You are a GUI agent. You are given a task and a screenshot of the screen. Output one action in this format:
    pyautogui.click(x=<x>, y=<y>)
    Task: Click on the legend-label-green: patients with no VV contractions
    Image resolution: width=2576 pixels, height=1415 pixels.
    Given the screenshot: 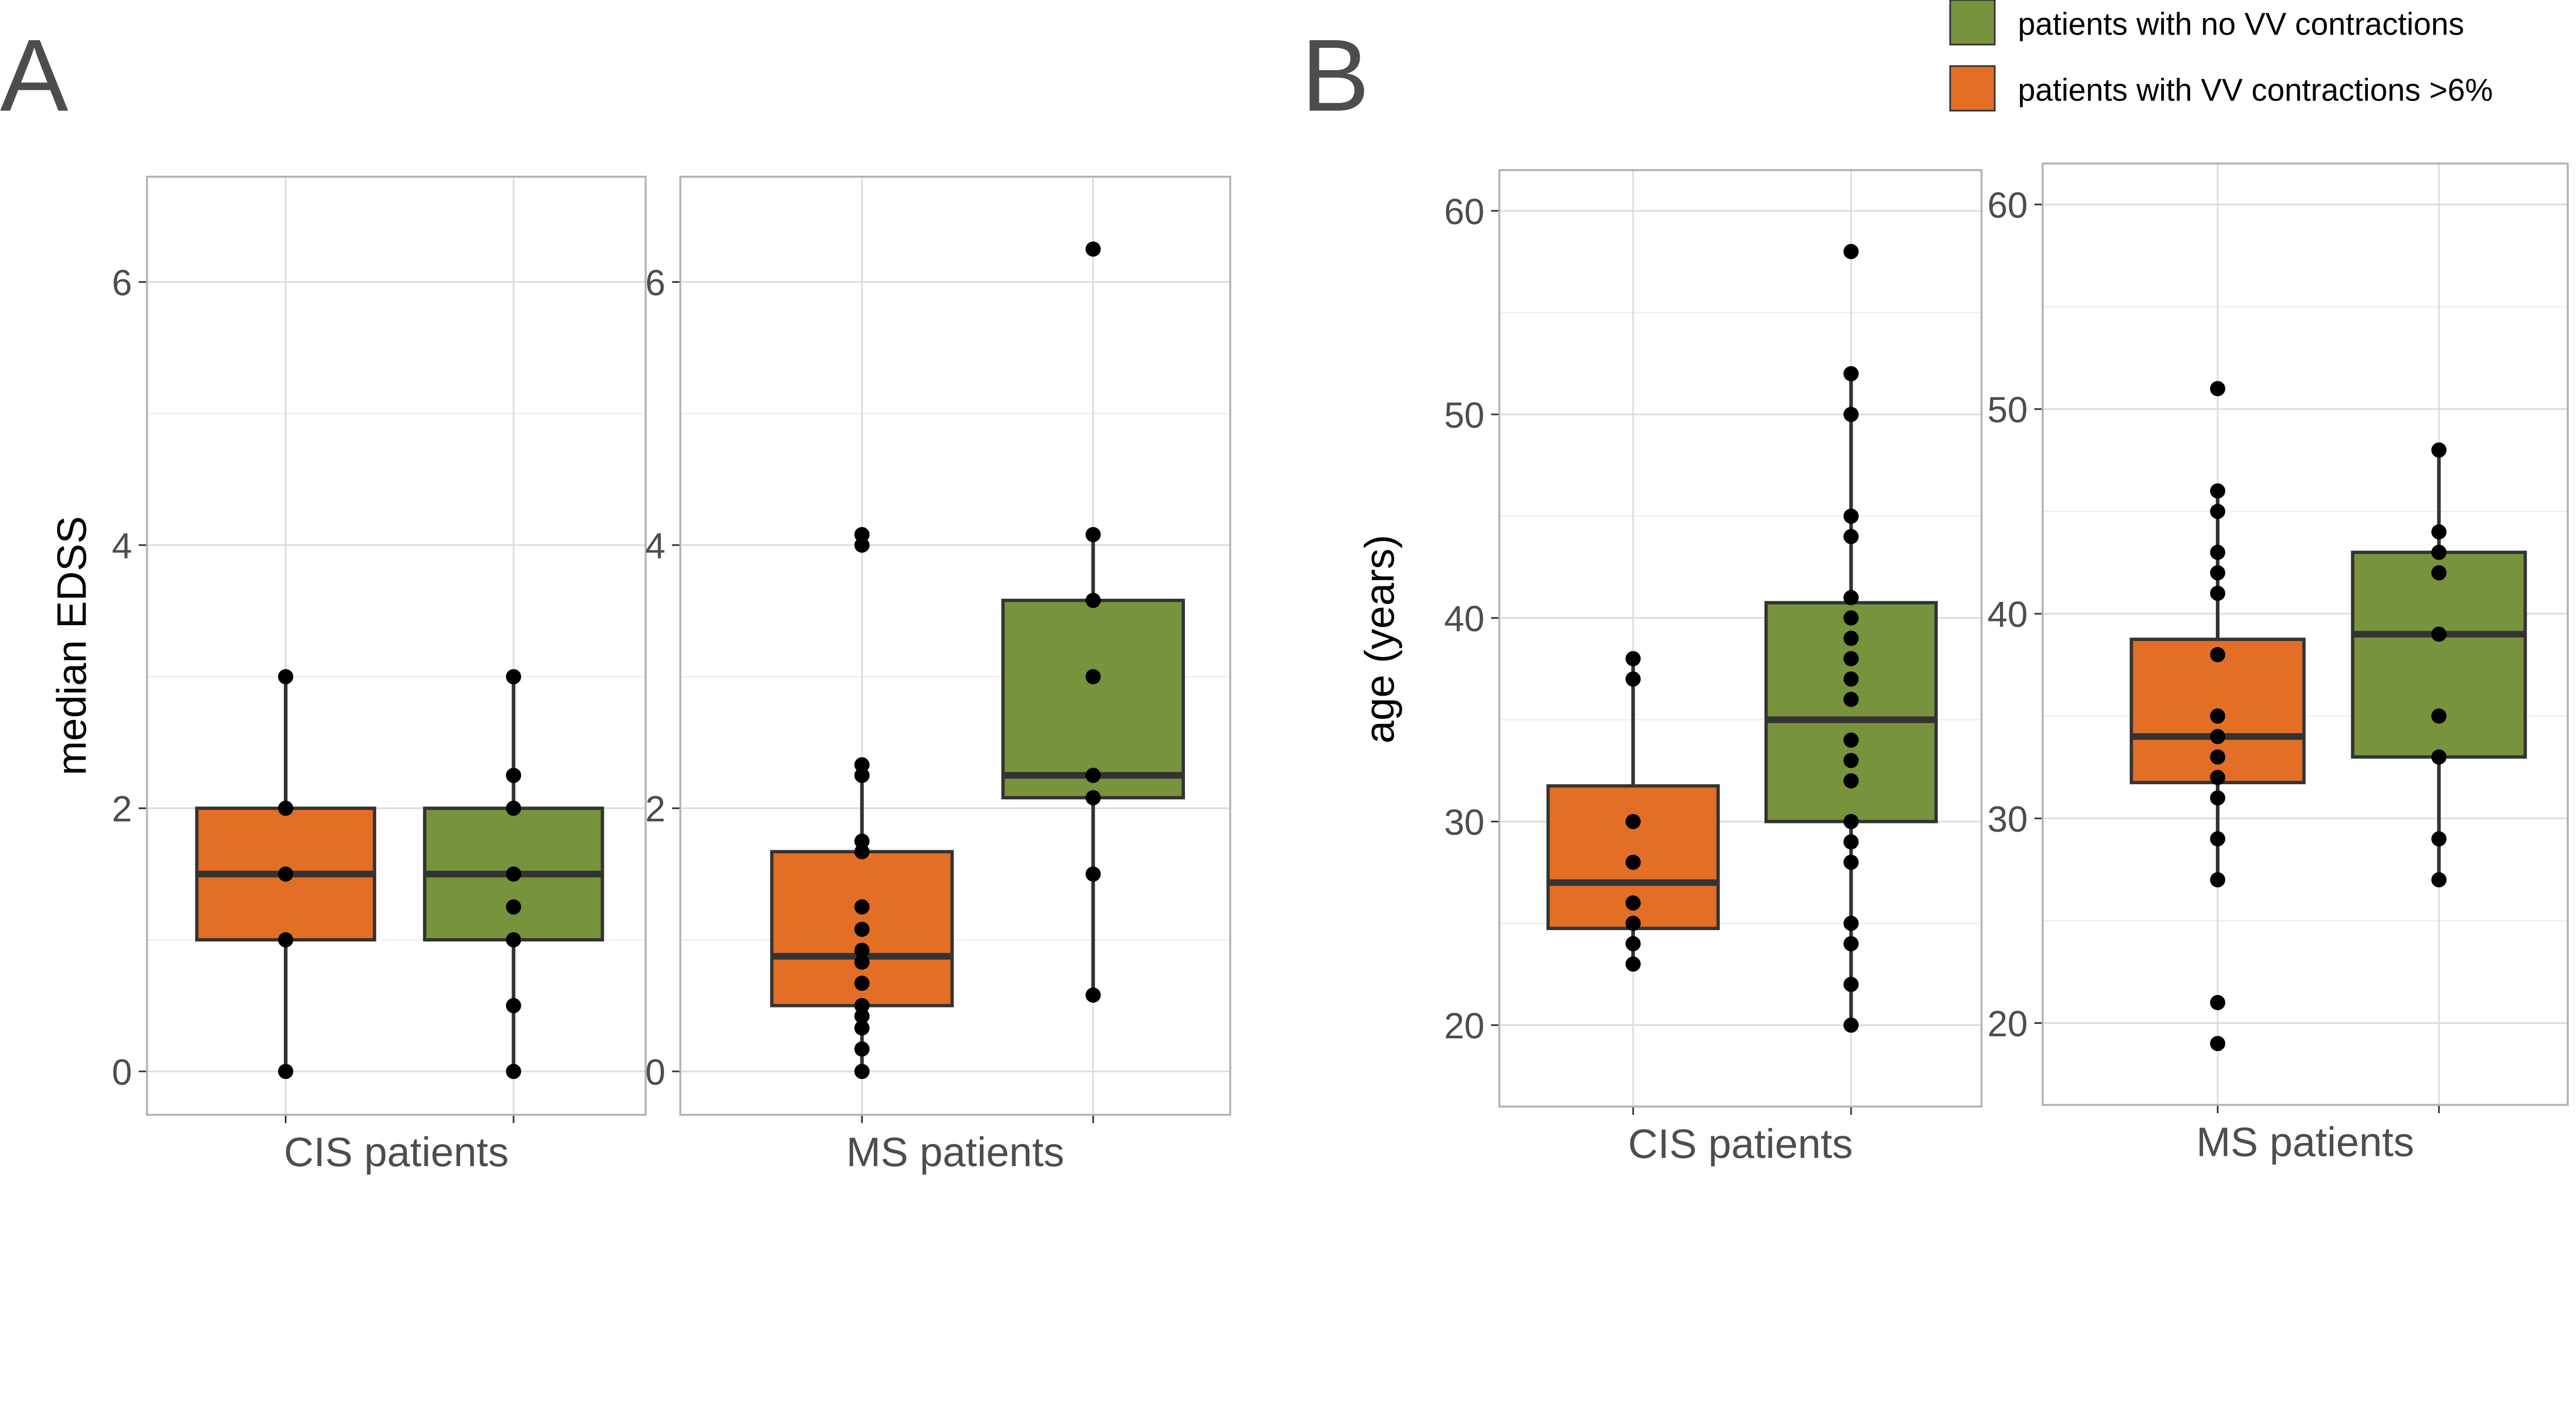 What is the action you would take?
    pyautogui.click(x=2241, y=23)
    